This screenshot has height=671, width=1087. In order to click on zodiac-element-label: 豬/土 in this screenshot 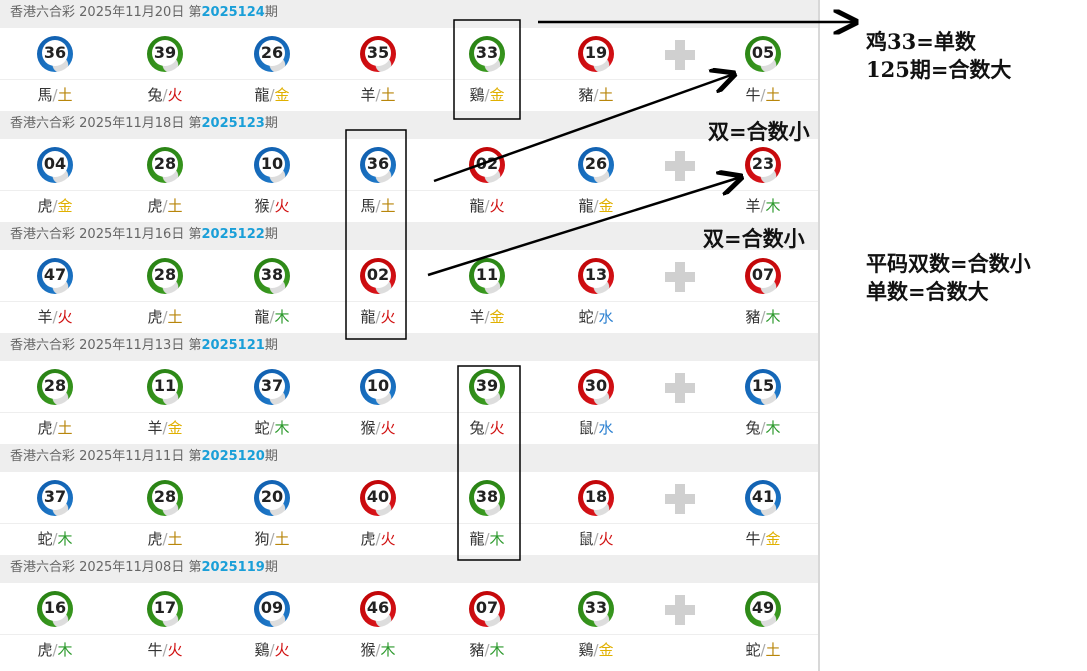, I will do `click(596, 95)`.